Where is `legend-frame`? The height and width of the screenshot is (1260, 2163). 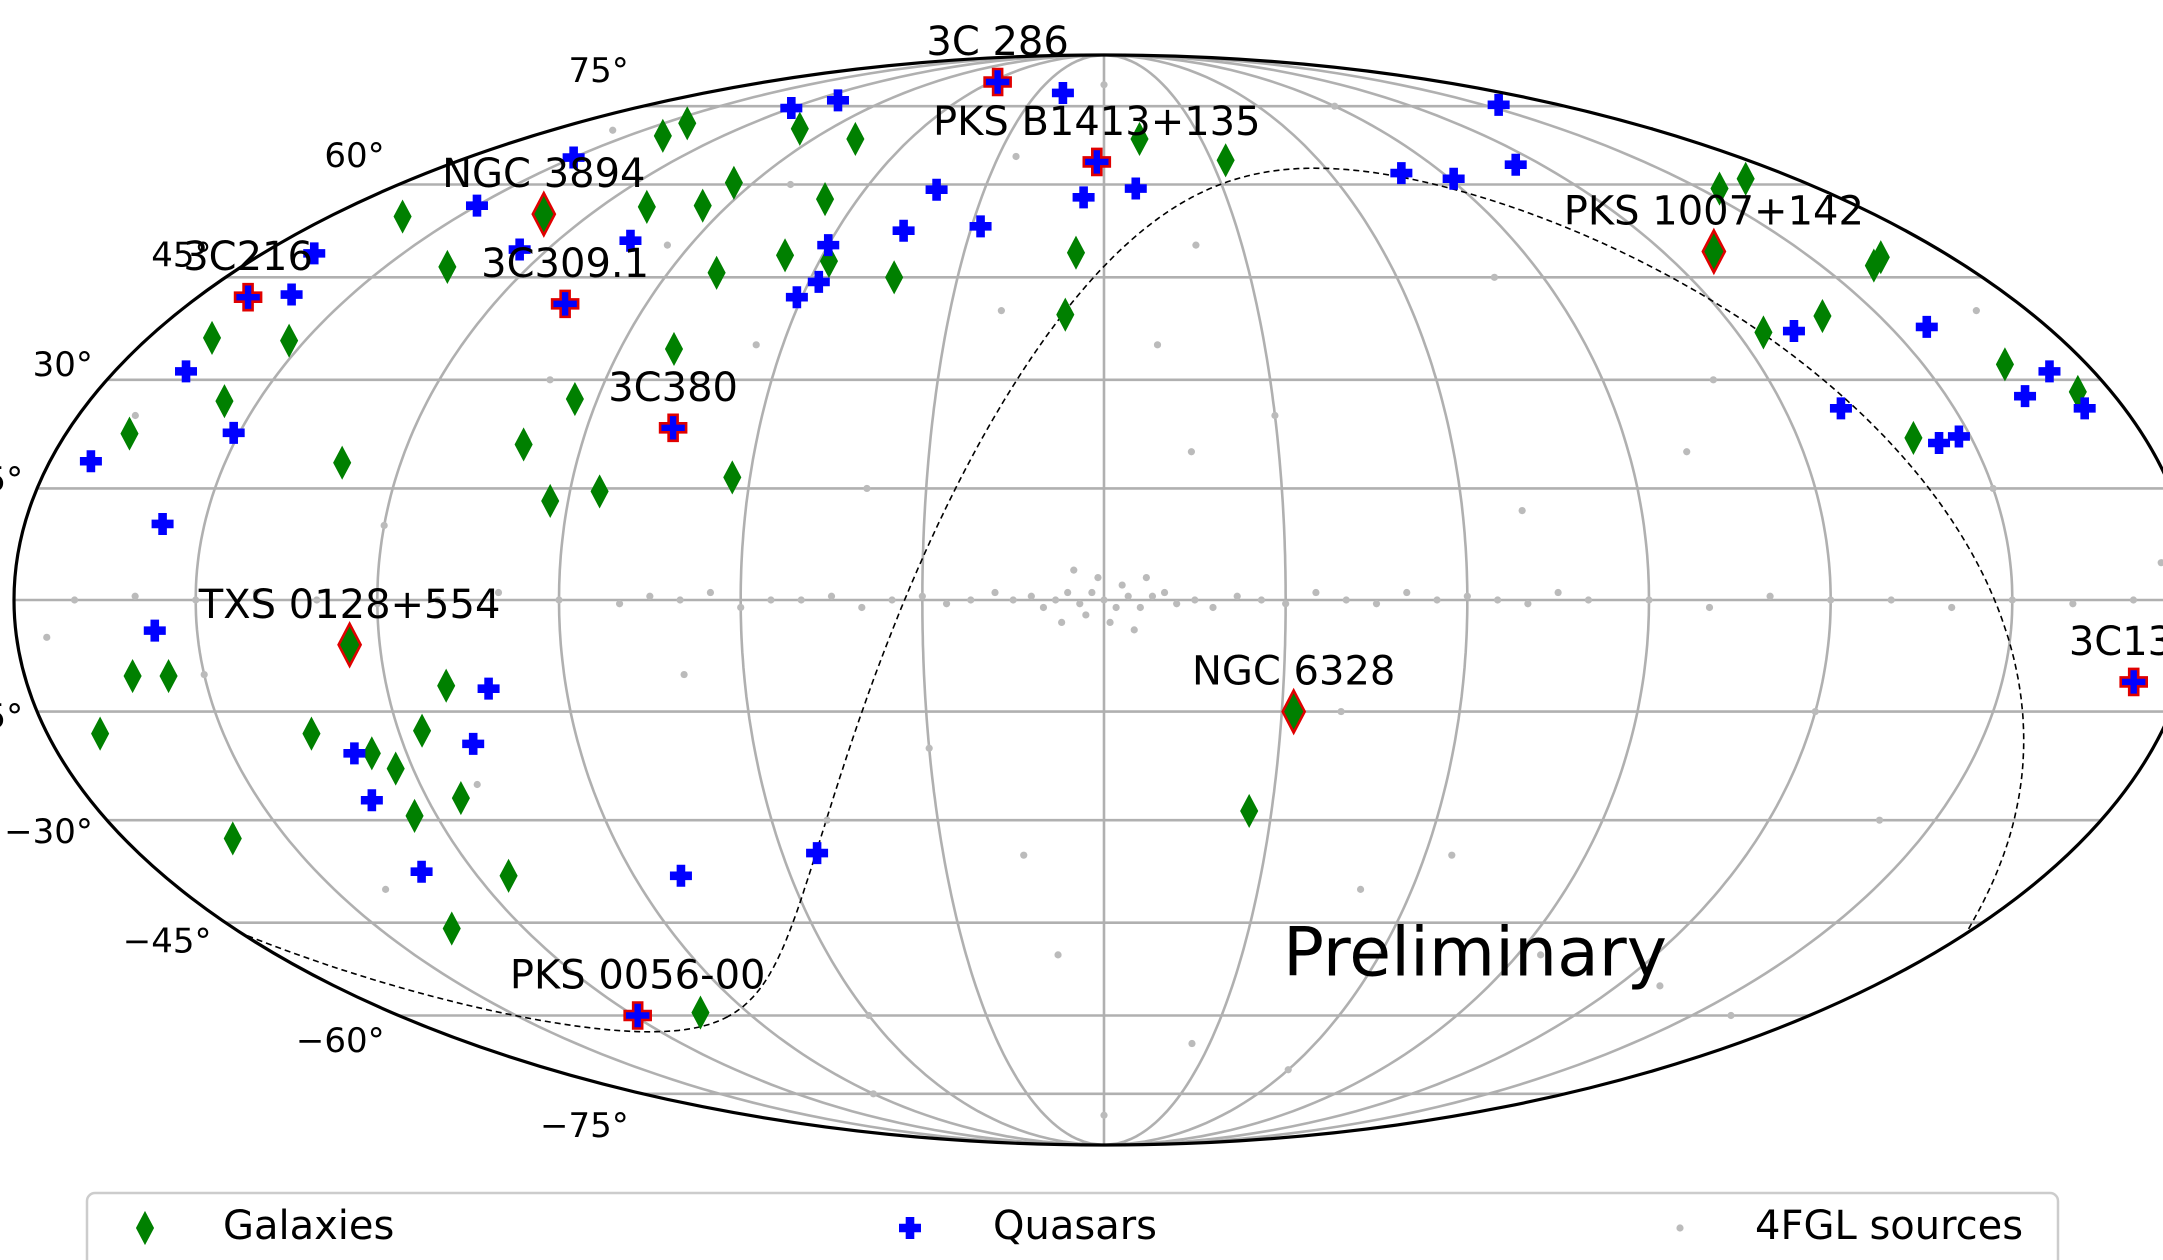
legend-frame is located at coordinates (1072, 1225).